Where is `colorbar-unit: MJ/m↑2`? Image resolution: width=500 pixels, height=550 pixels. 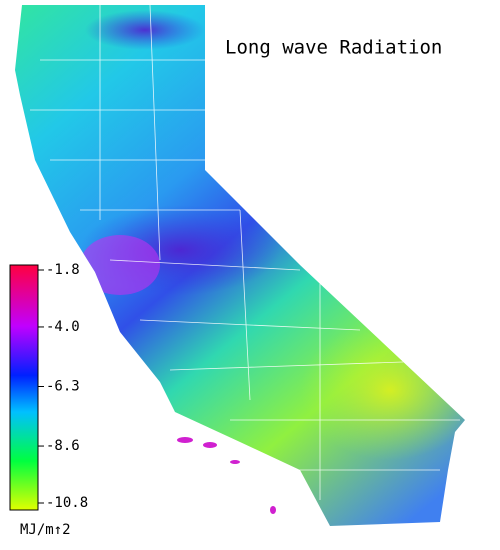
colorbar-unit: MJ/m↑2 is located at coordinates (45, 530).